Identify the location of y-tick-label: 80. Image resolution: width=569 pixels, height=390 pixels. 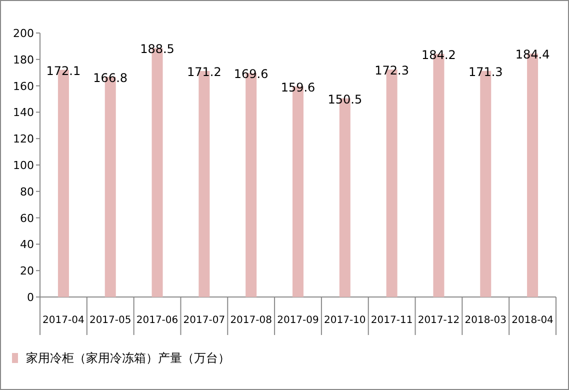
(27, 191).